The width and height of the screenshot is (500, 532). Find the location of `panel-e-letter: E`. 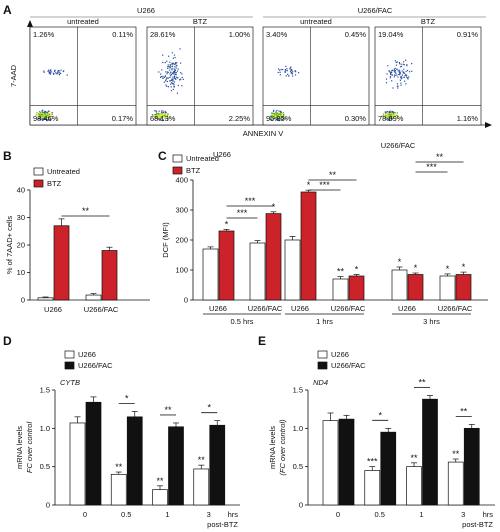

panel-e-letter: E is located at coordinates (262, 341).